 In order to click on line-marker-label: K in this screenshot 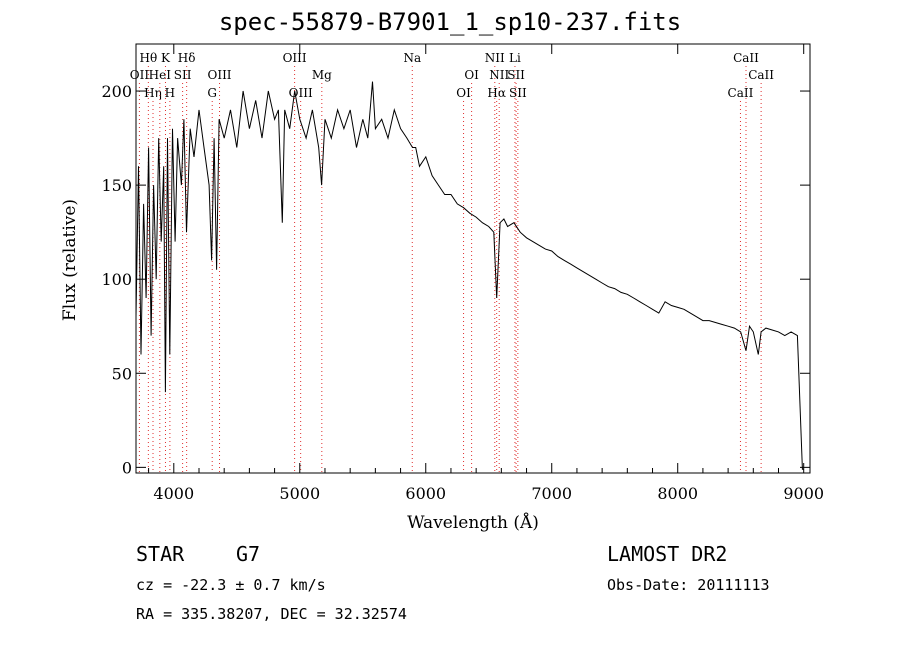, I will do `click(166, 58)`.